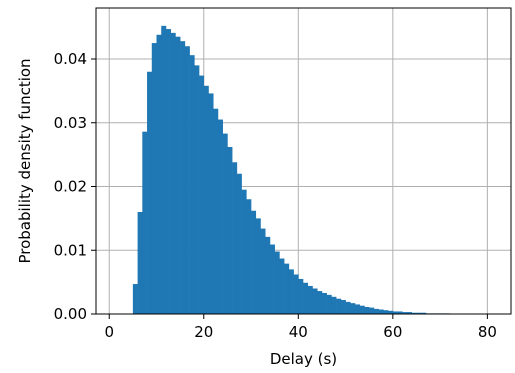  I want to click on x-axis-label: Delay (s), so click(303, 359).